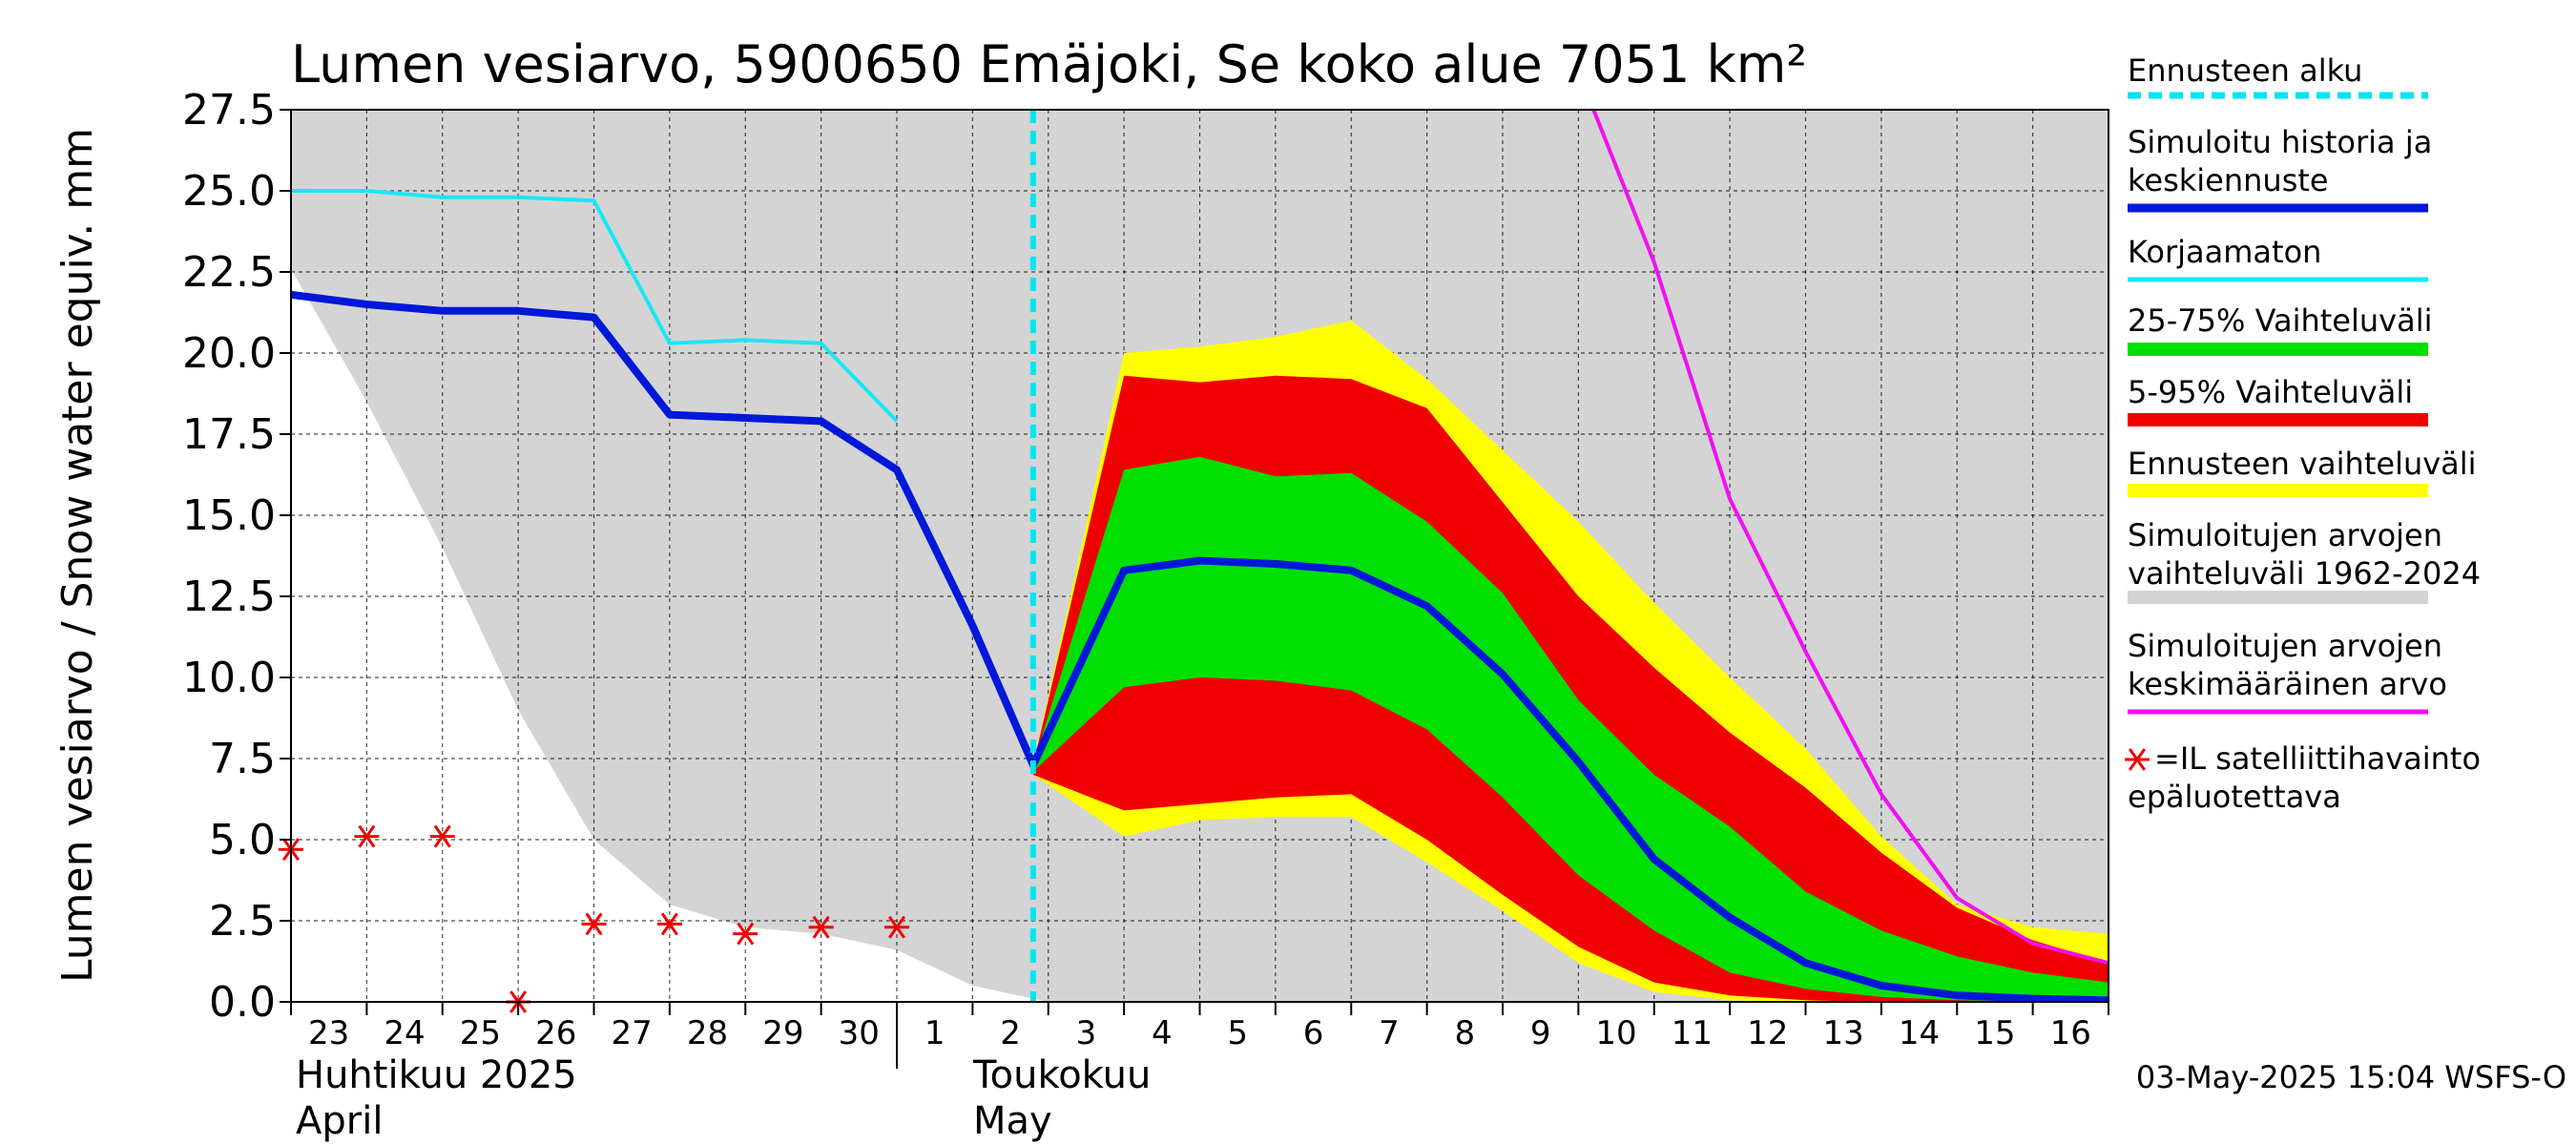 The height and width of the screenshot is (1145, 2576). Describe the element at coordinates (242, 922) in the screenshot. I see `y-tick-label: 2.5` at that location.